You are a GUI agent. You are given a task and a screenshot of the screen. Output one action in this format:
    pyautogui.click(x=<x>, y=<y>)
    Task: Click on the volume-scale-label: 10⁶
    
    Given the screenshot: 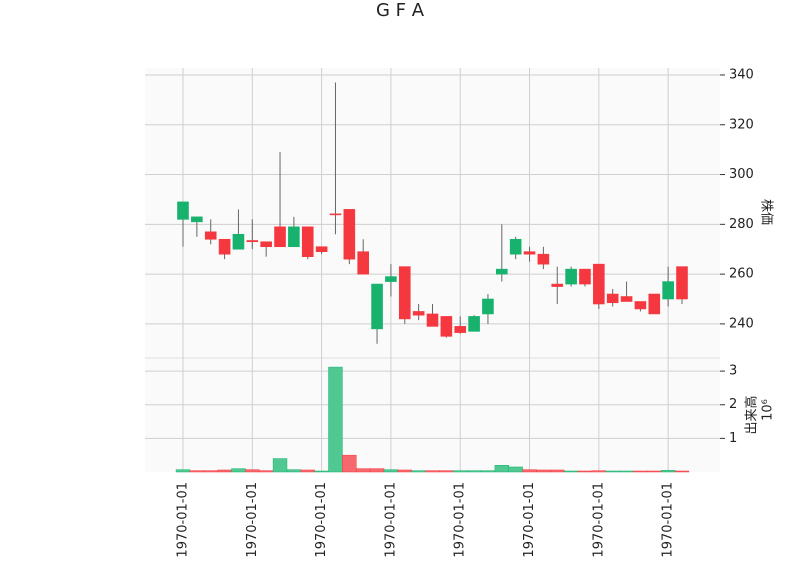 What is the action you would take?
    pyautogui.click(x=768, y=410)
    